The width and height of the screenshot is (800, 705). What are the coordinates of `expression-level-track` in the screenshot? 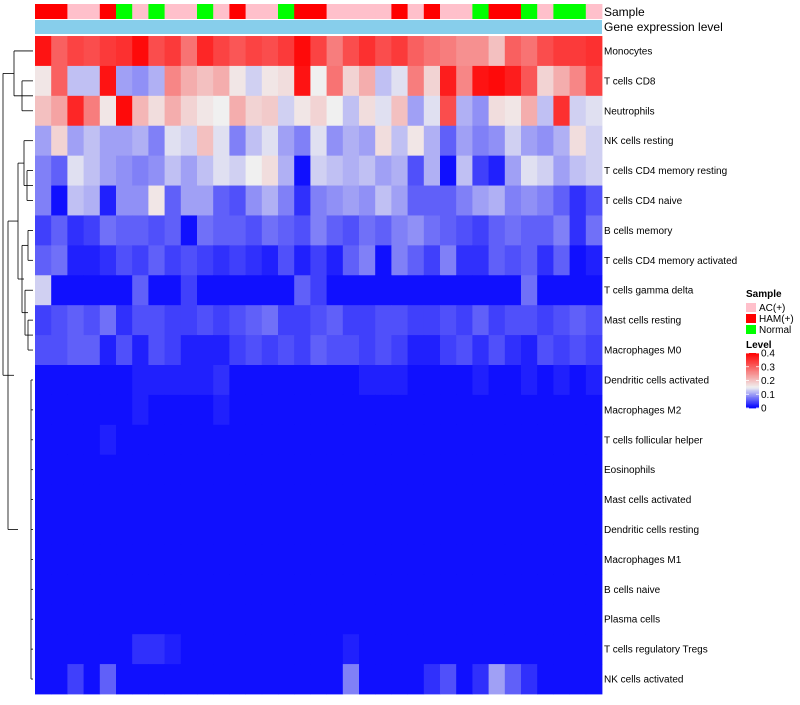 It's located at (318, 27).